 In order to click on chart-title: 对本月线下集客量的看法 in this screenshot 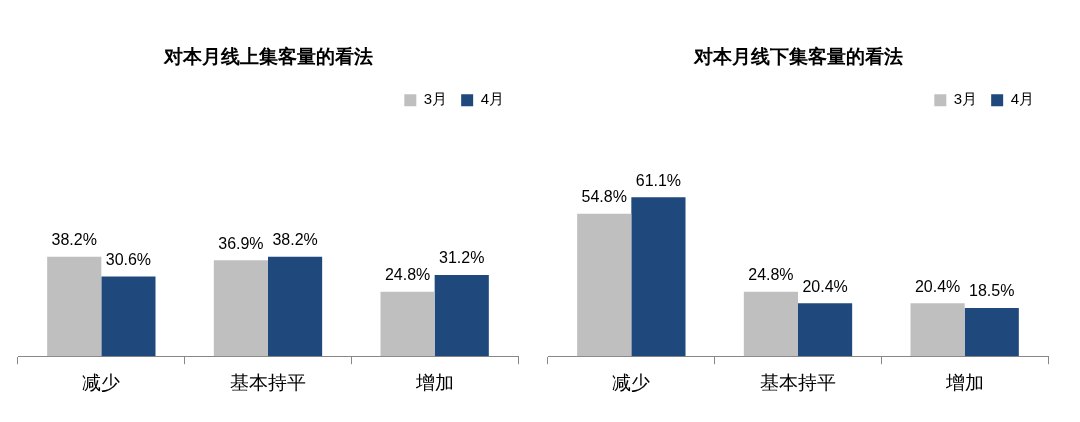, I will do `click(797, 56)`.